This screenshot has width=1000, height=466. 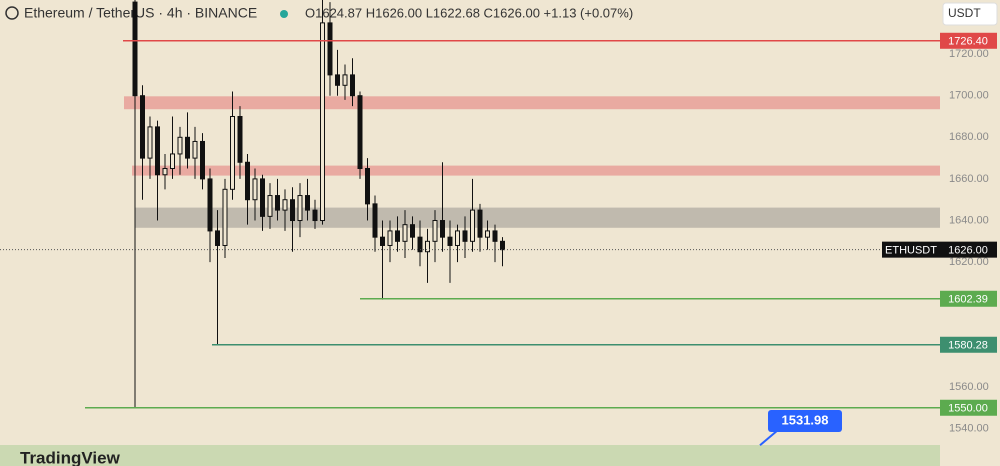 I want to click on currency-label: USDT, so click(x=964, y=13).